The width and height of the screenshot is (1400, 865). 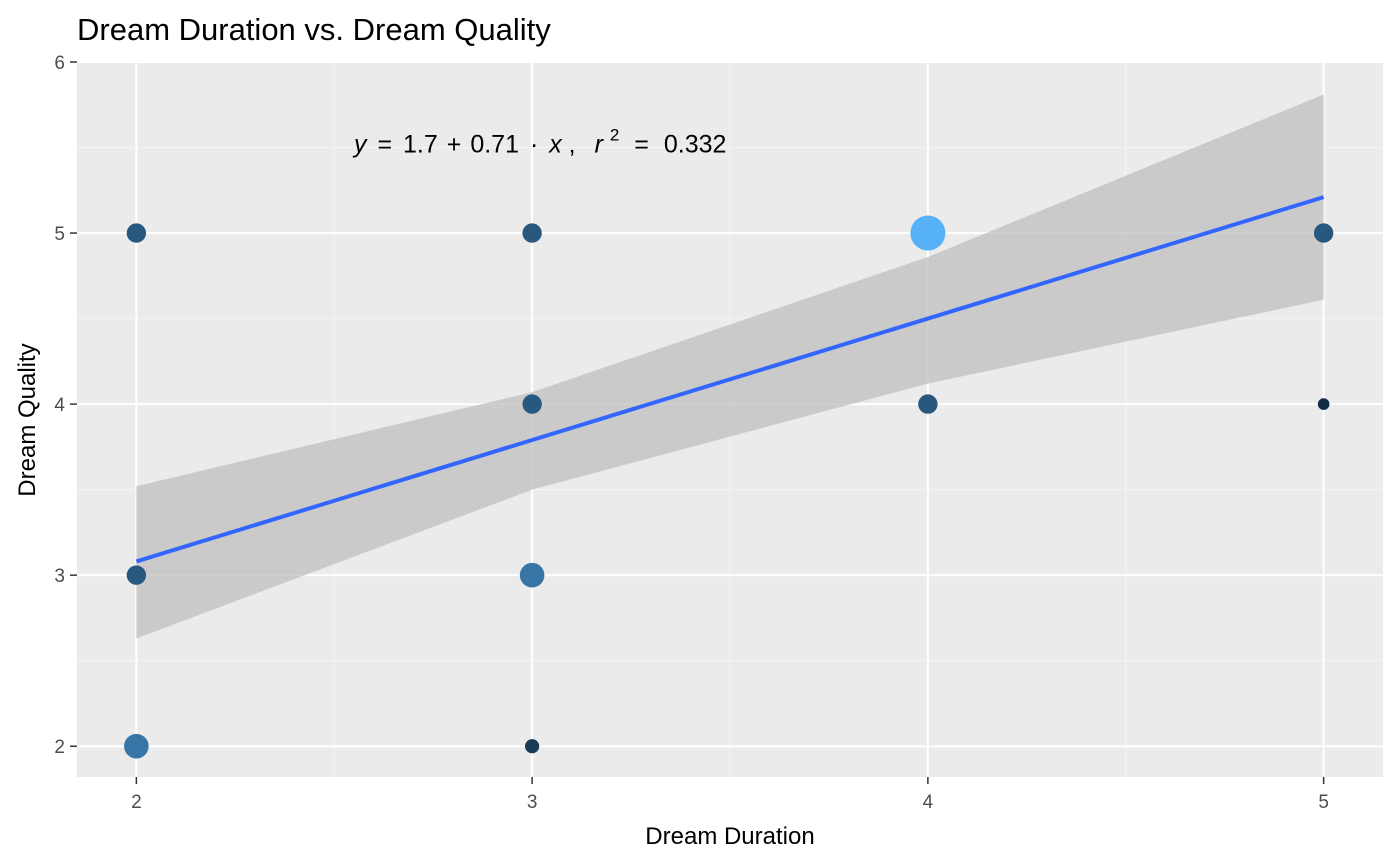 I want to click on x-axis: 2 3 4 5, so click(x=730, y=795).